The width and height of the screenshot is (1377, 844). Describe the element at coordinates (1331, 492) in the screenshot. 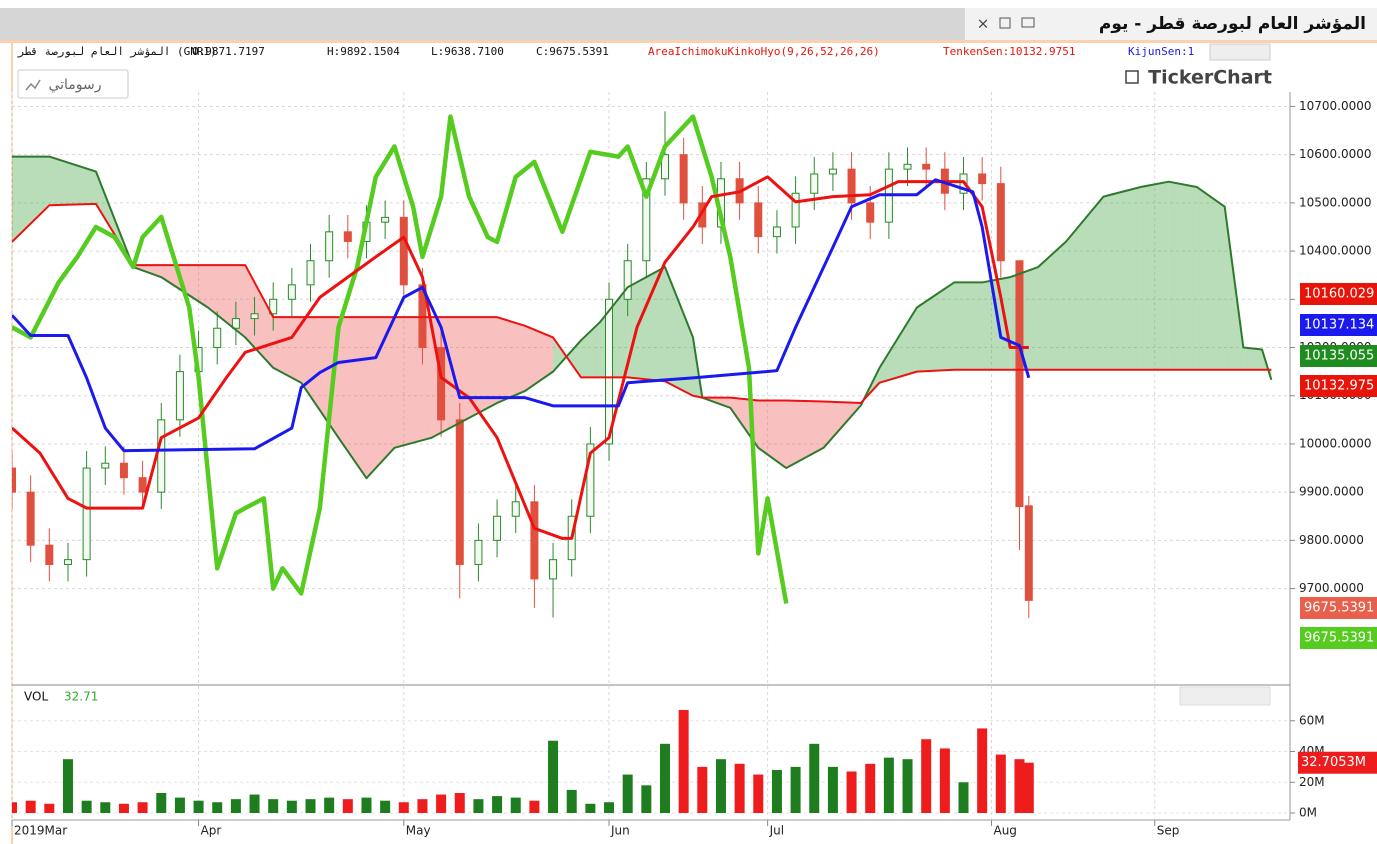

I see `y-tick-label: 9900.0000` at that location.